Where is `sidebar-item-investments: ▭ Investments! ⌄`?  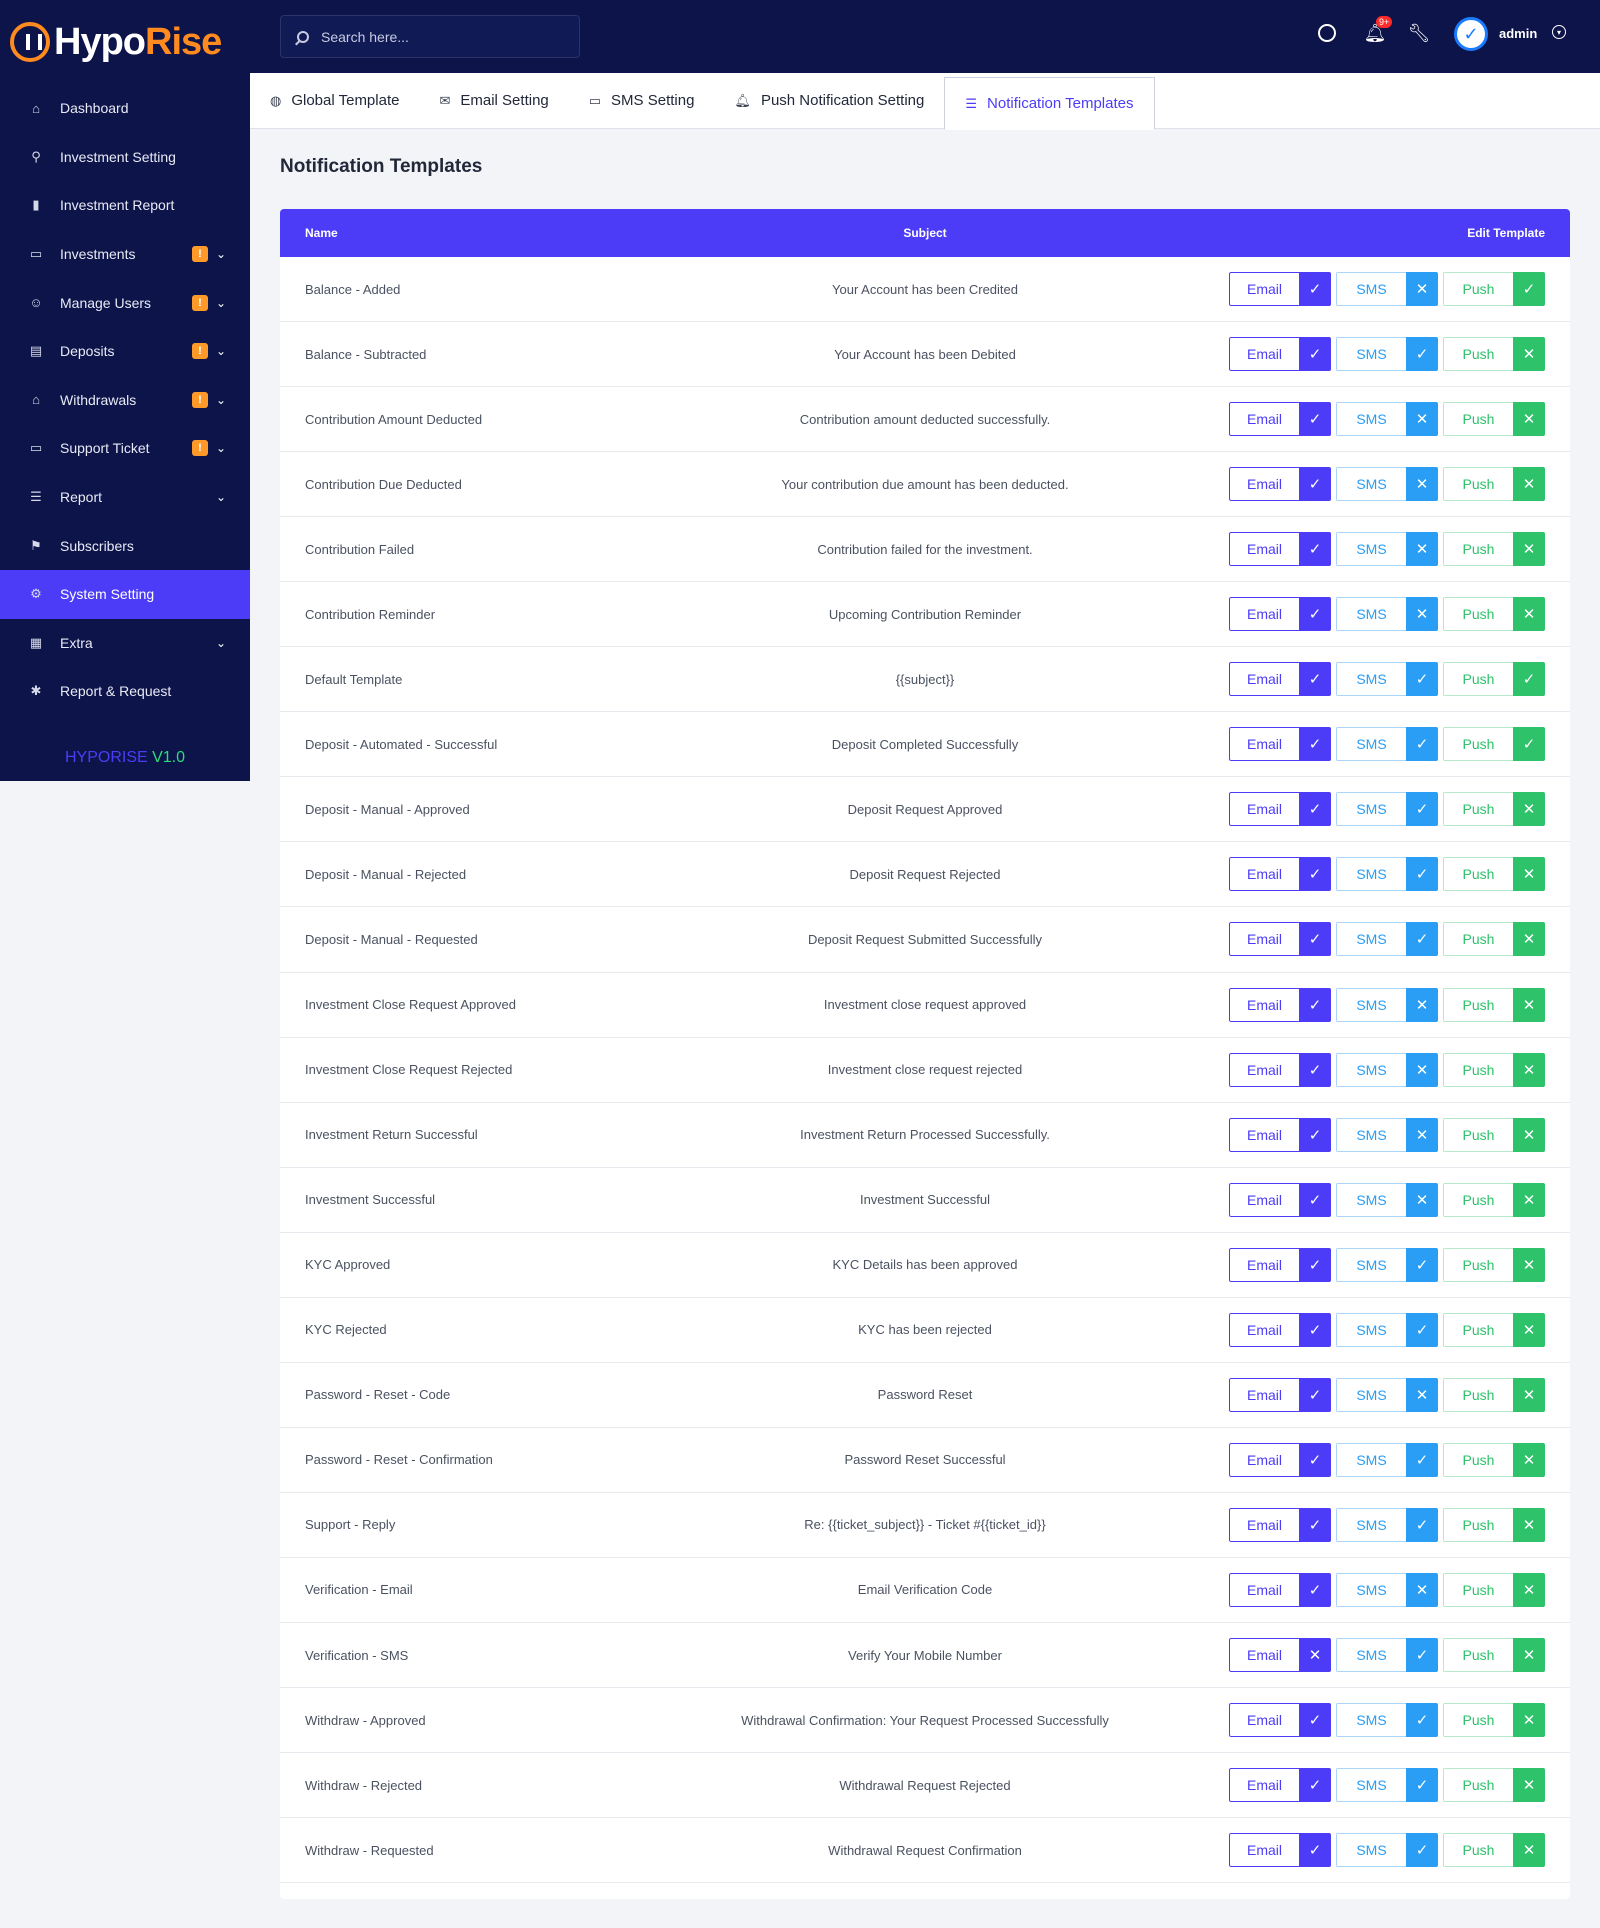 sidebar-item-investments: ▭ Investments! ⌄ is located at coordinates (125, 254).